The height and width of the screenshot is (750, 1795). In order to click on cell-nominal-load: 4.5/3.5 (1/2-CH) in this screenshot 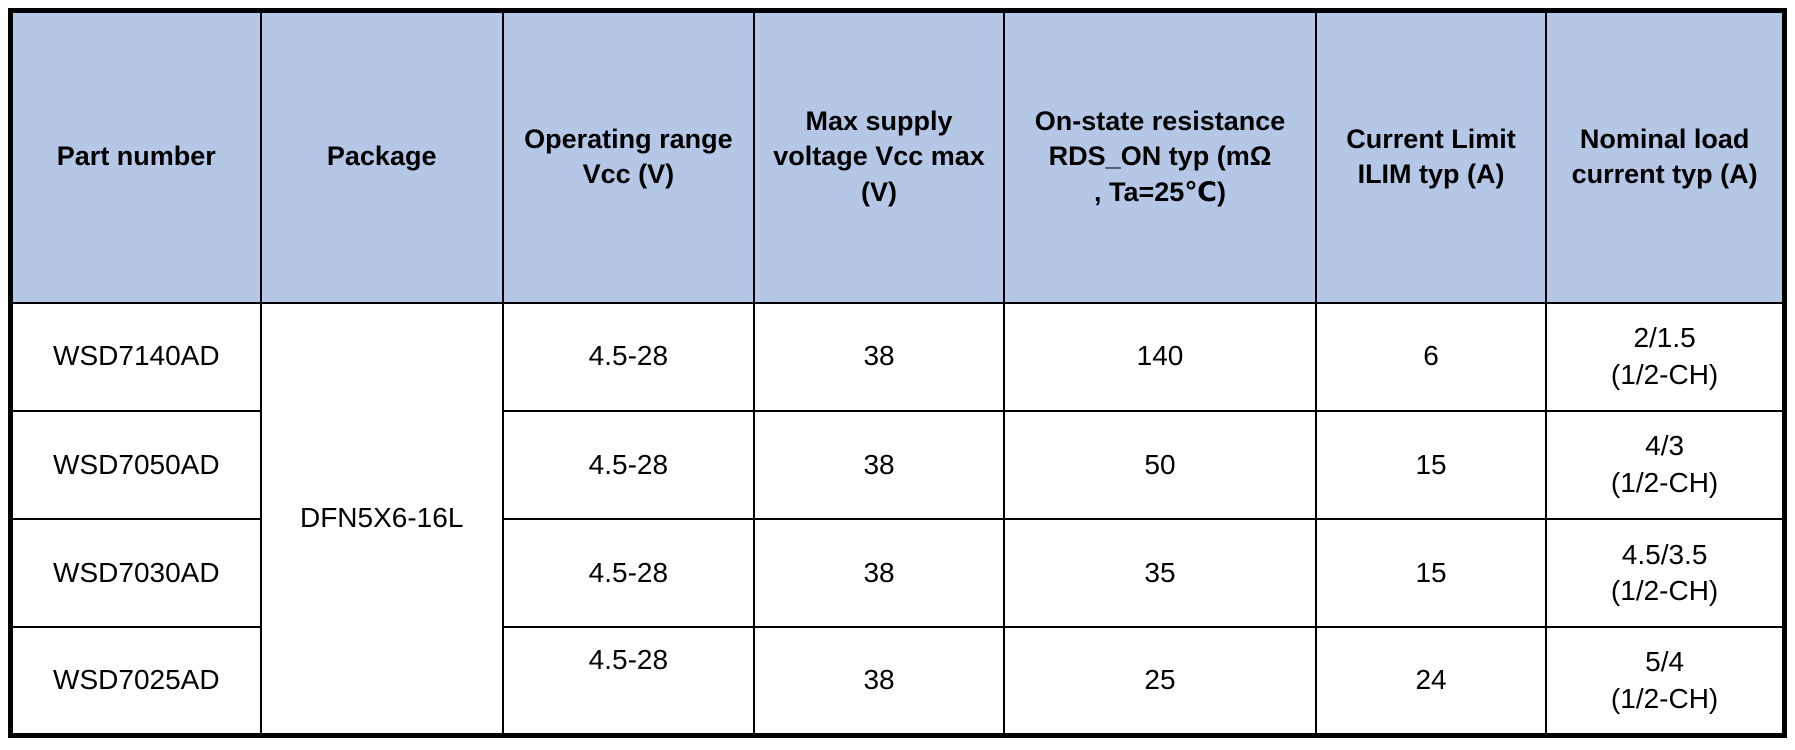, I will do `click(1665, 573)`.